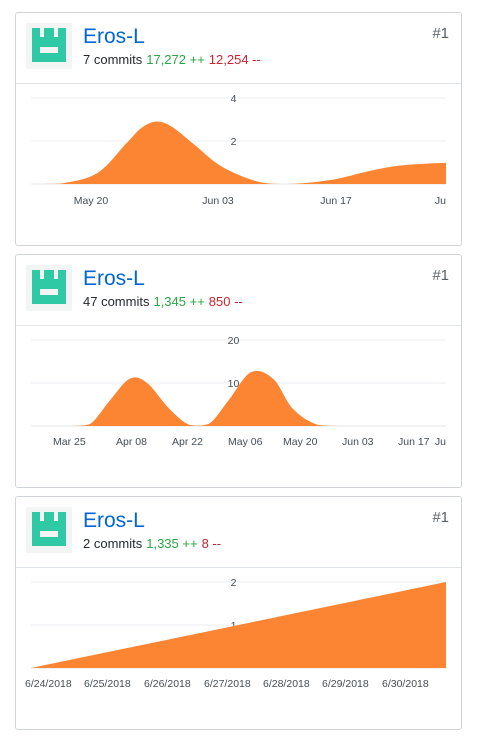 The image size is (478, 741). Describe the element at coordinates (234, 384) in the screenshot. I see `y-tick-label: 10` at that location.